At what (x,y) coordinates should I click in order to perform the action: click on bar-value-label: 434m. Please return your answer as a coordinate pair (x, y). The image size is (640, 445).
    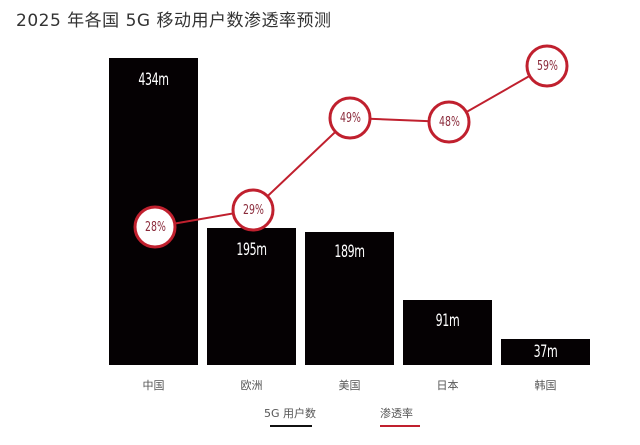
    Looking at the image, I should click on (153, 80).